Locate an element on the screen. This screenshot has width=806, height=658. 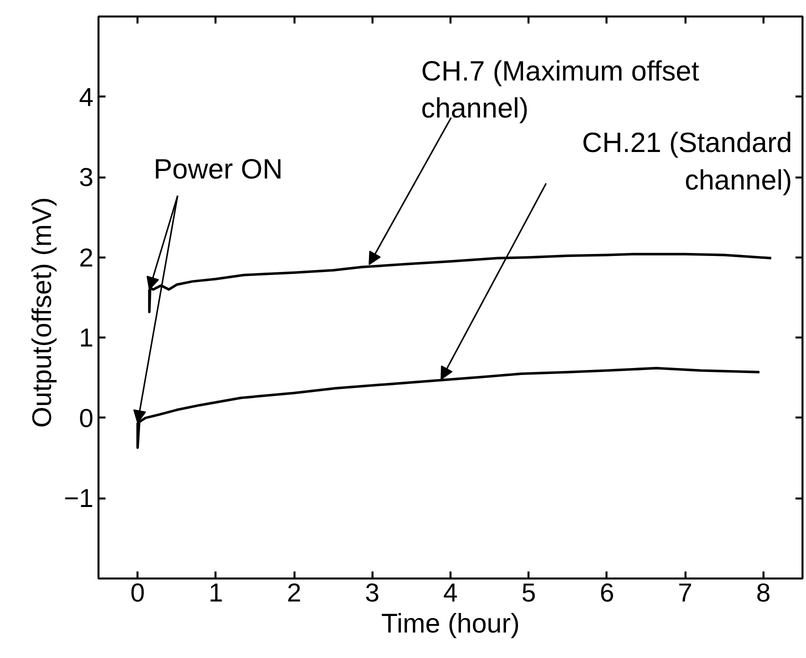
y-tick-label: 2 is located at coordinates (86, 257).